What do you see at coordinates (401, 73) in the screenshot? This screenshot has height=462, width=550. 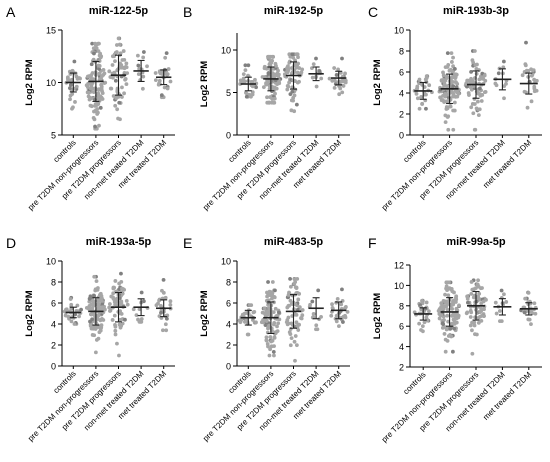 I see `panel-c-ytick-label: 6` at bounding box center [401, 73].